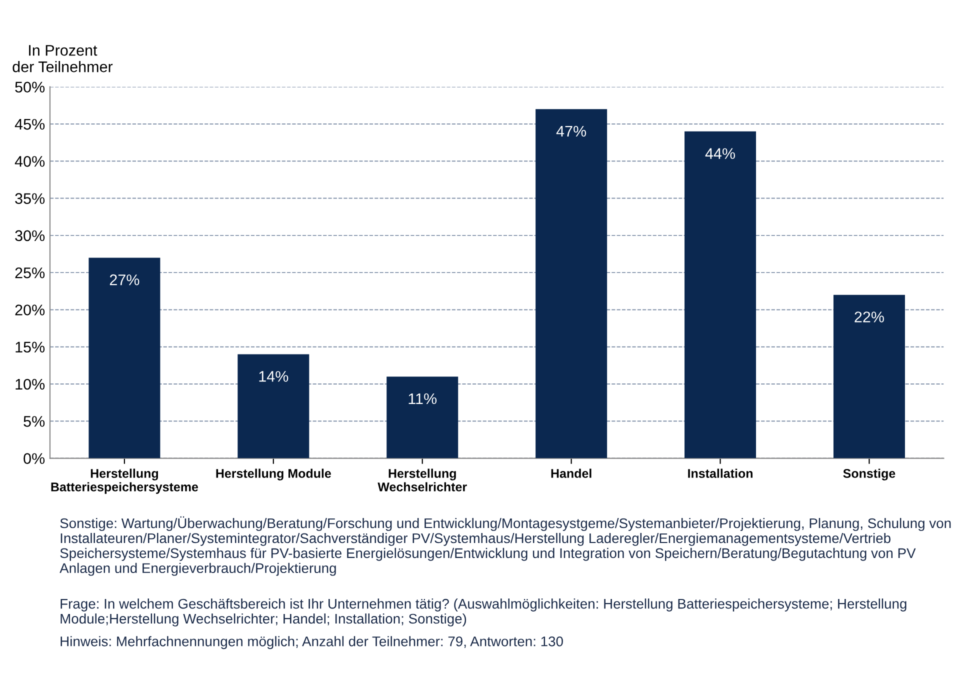 The height and width of the screenshot is (684, 961). I want to click on text: Hinweis: Mehrfachnennungen möglich; Anzahl der Teilnehmer: 79, Antworten: 130, so click(311, 643).